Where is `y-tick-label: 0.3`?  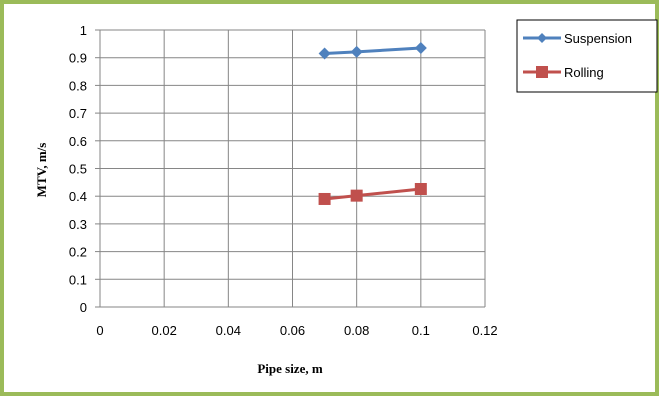 y-tick-label: 0.3 is located at coordinates (78, 224).